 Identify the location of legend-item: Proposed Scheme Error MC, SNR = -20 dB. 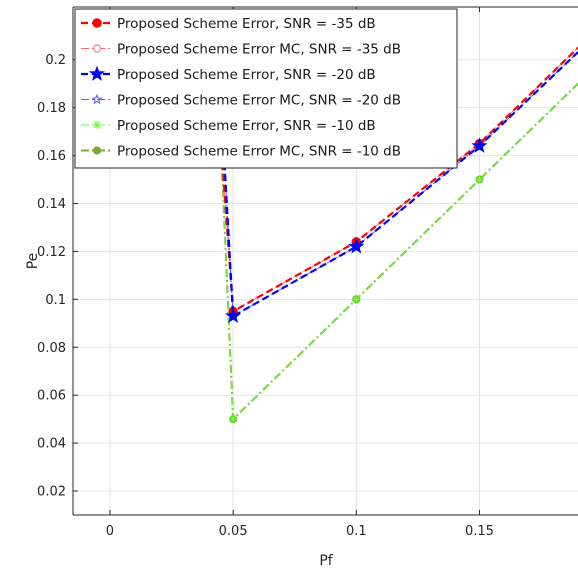
(241, 101).